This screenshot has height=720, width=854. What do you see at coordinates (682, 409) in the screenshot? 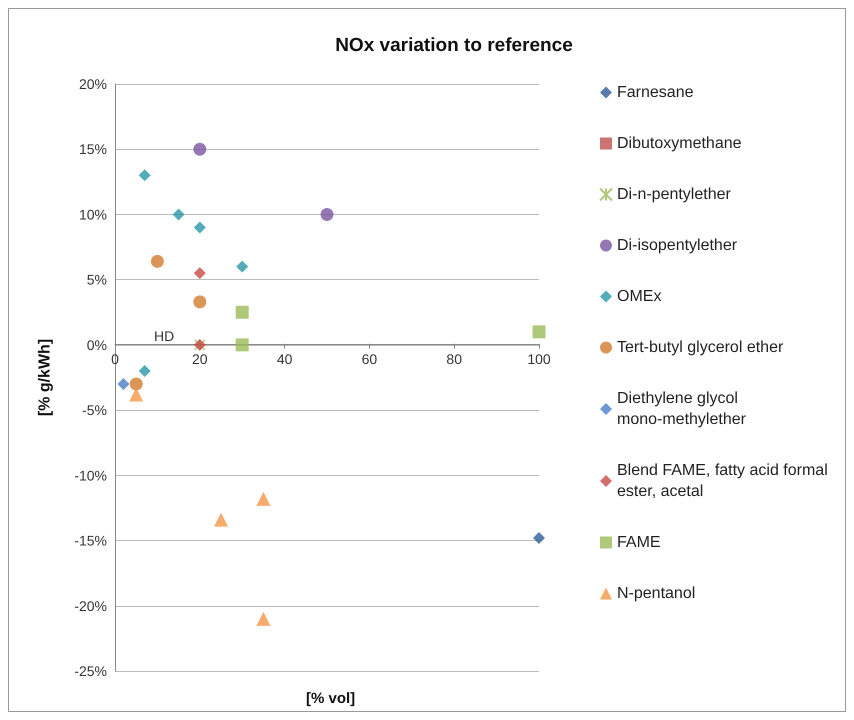
I see `legend-label: Diethylene glycol mono-methylether` at bounding box center [682, 409].